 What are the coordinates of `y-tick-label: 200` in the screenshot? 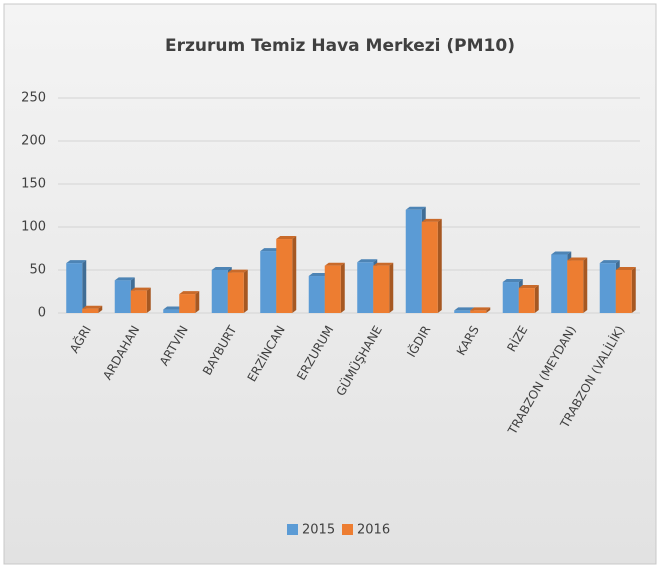 It's located at (33, 141).